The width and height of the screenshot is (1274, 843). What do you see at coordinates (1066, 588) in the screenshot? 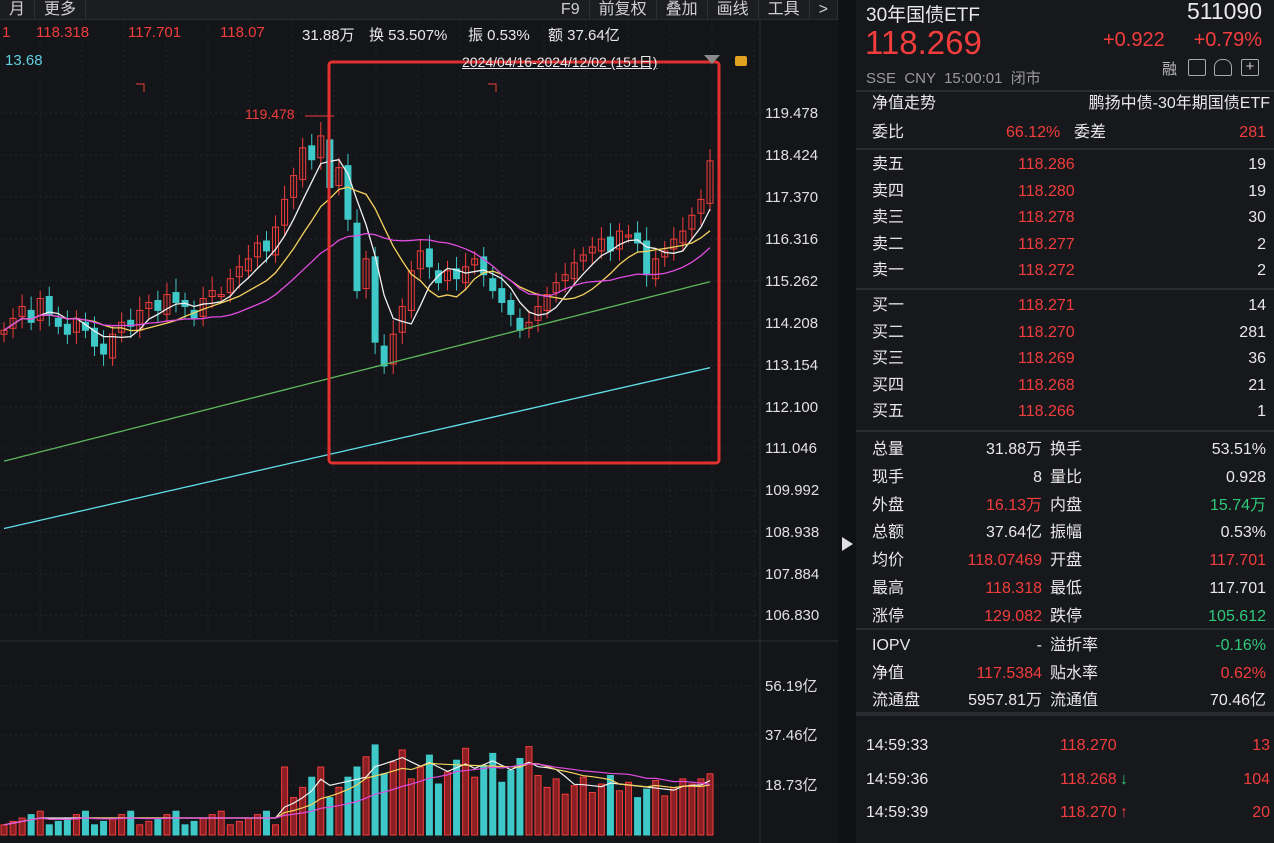
I see `detail-label: 最低` at bounding box center [1066, 588].